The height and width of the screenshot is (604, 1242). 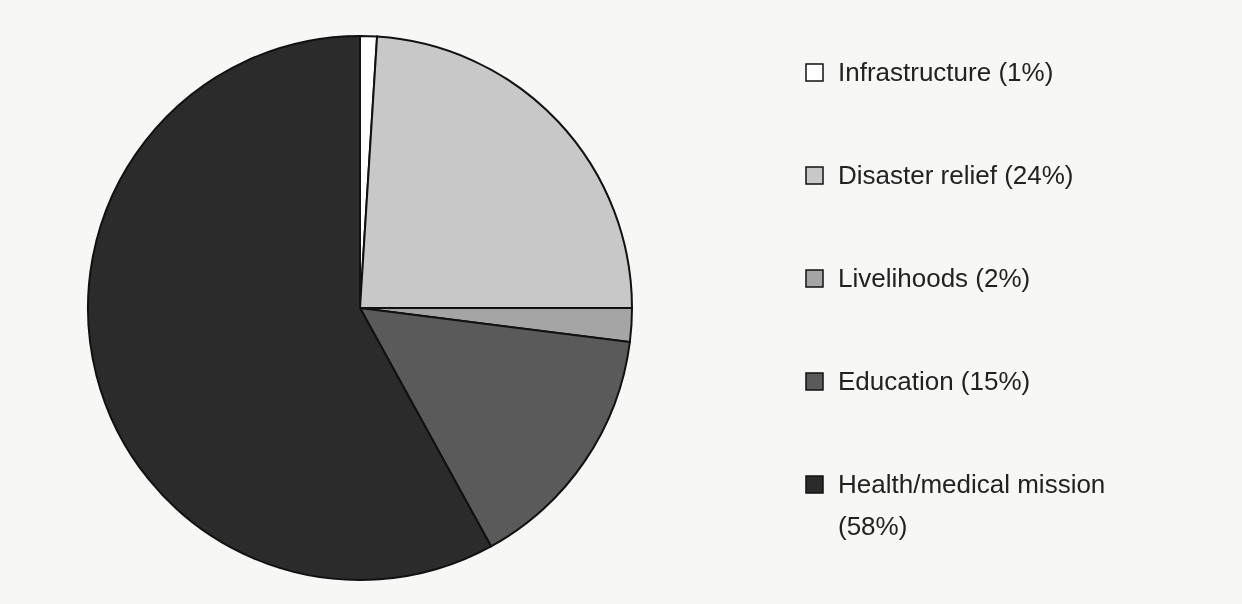 What do you see at coordinates (946, 71) in the screenshot?
I see `legend-label: Infrastructure (1%)` at bounding box center [946, 71].